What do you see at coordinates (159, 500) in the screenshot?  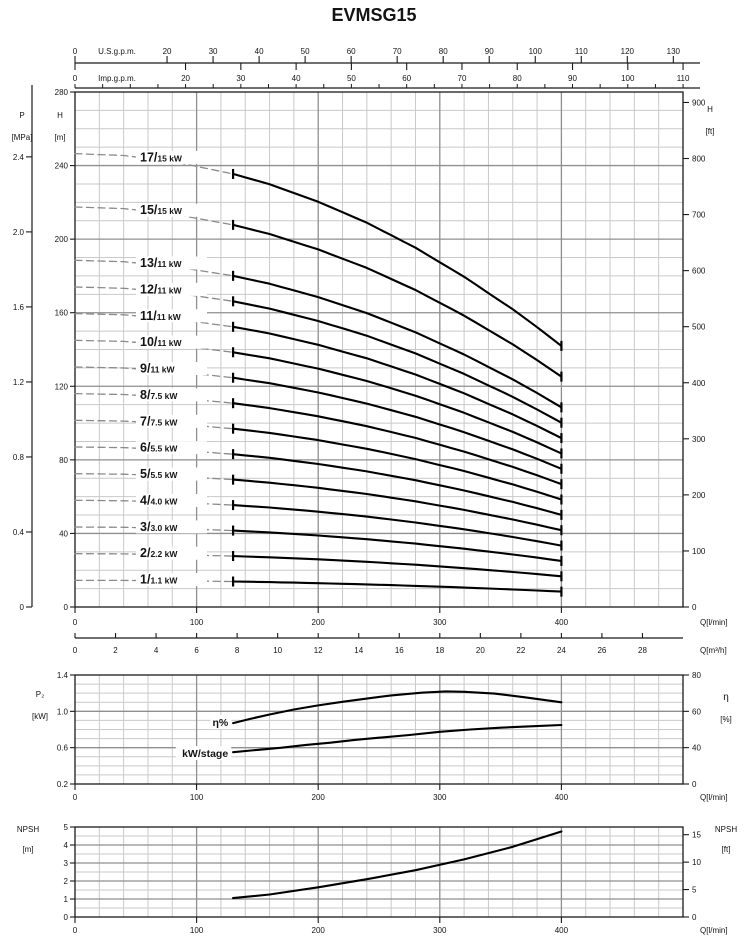 I see `curve-label-4-stage: 4/4.0 kW` at bounding box center [159, 500].